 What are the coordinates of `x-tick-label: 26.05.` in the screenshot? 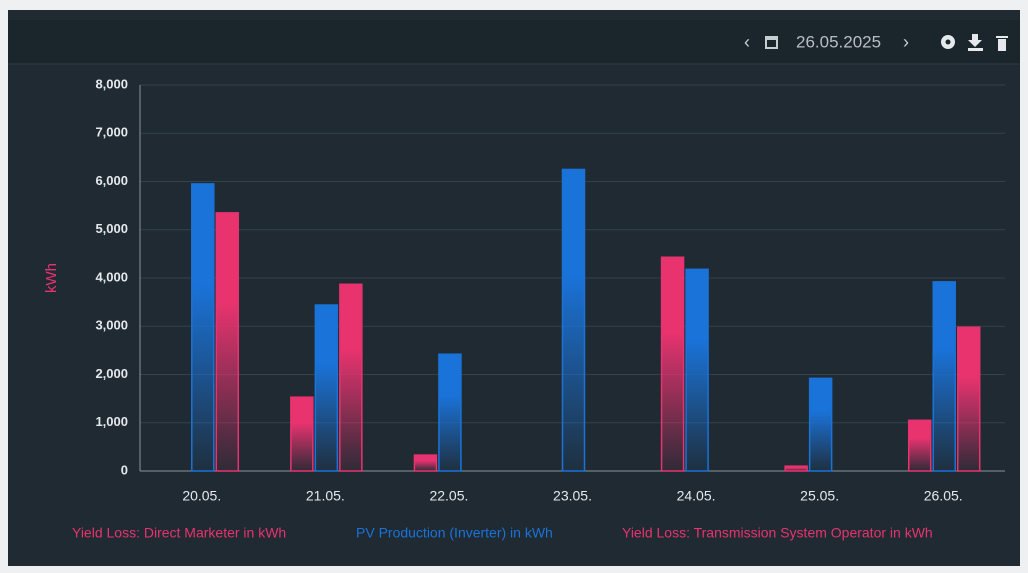 It's located at (943, 496).